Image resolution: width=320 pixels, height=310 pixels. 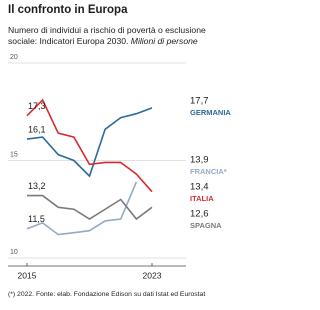 What do you see at coordinates (27, 275) in the screenshot?
I see `x-tick-label: 2015` at bounding box center [27, 275].